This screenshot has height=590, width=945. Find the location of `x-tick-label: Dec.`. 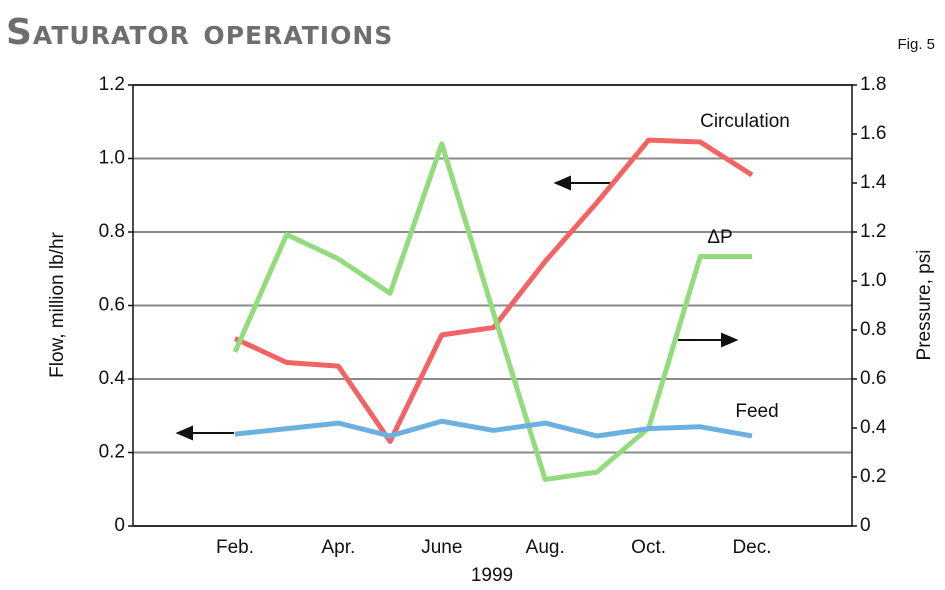

x-tick-label: Dec. is located at coordinates (751, 547).